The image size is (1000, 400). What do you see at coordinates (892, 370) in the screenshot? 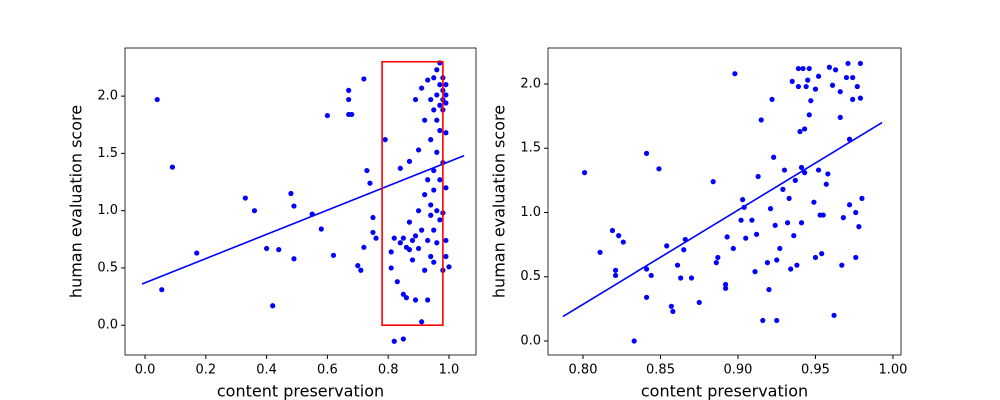
I see `x-tick-label: 1.00` at bounding box center [892, 370].